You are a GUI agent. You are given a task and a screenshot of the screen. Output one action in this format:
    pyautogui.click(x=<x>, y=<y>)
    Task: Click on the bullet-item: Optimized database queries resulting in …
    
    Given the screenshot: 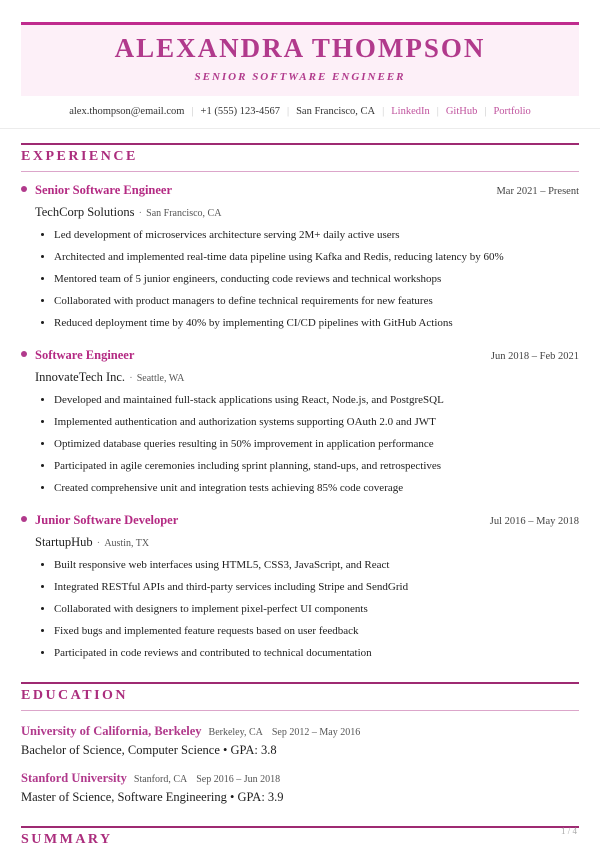 What is the action you would take?
    pyautogui.click(x=316, y=444)
    